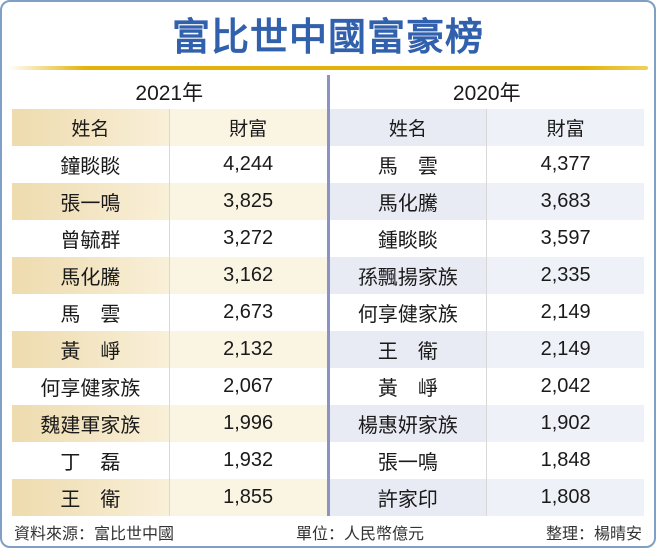  Describe the element at coordinates (408, 423) in the screenshot. I see `name-cell: 楊惠妍家族` at that location.